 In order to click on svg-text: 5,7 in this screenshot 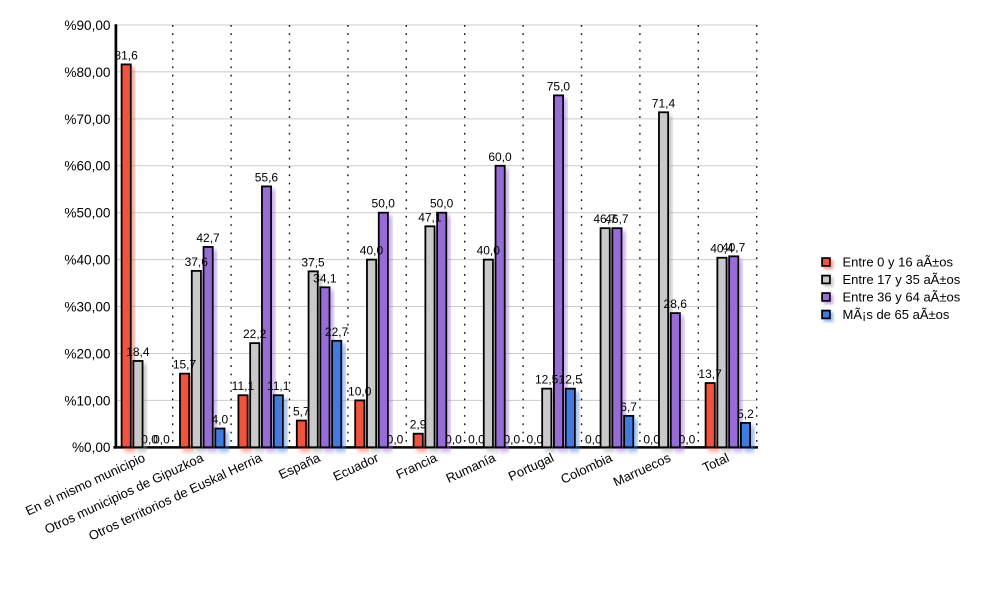, I will do `click(301, 412)`.